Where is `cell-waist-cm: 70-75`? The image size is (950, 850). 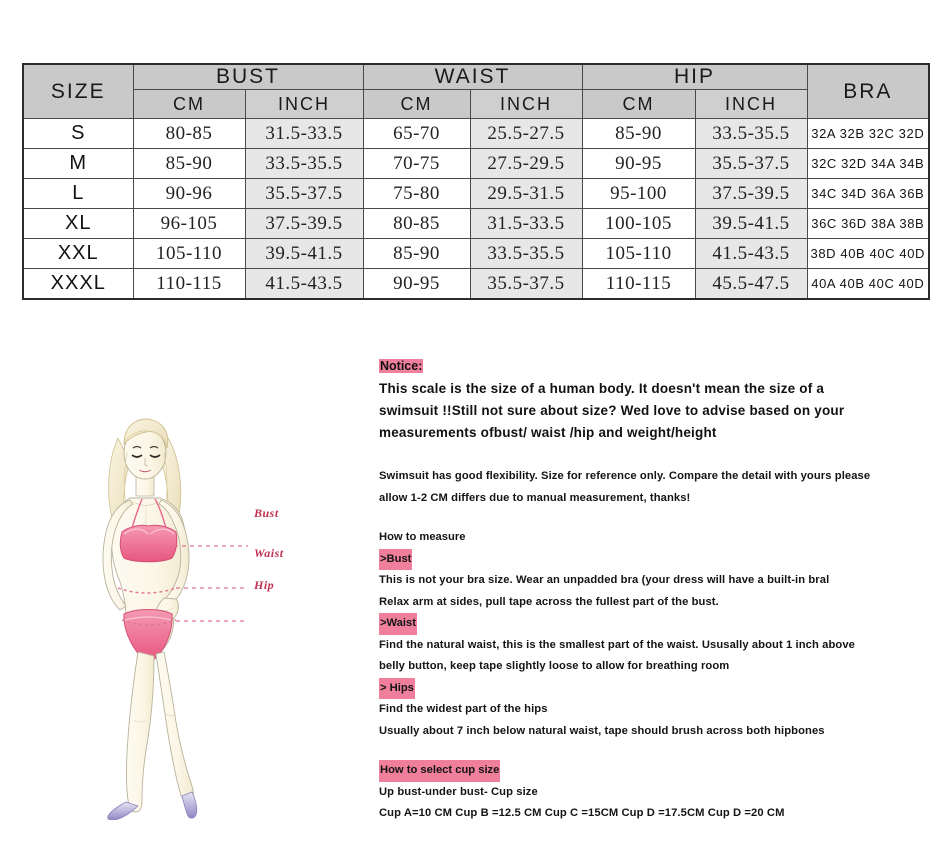
cell-waist-cm: 70-75 is located at coordinates (416, 163).